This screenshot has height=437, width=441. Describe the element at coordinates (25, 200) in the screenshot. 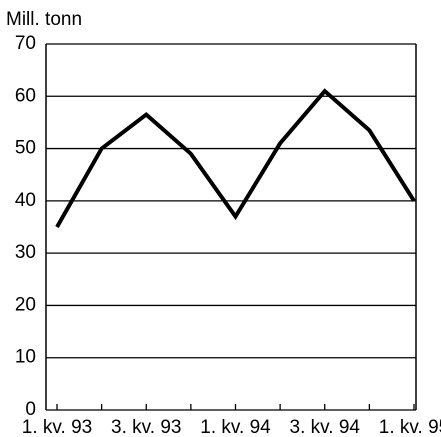

I see `y-tick-label: 40` at that location.